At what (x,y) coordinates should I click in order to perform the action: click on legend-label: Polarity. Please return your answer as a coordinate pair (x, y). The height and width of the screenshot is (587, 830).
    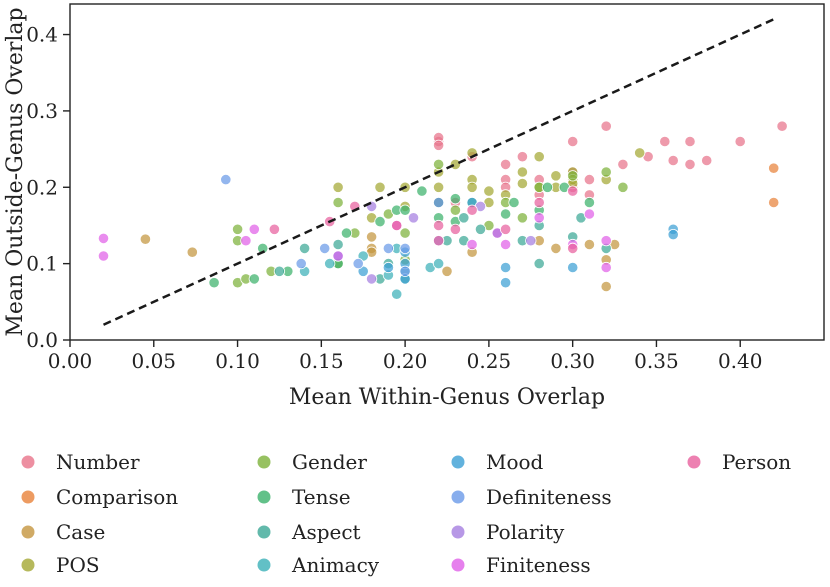
    Looking at the image, I should click on (525, 532).